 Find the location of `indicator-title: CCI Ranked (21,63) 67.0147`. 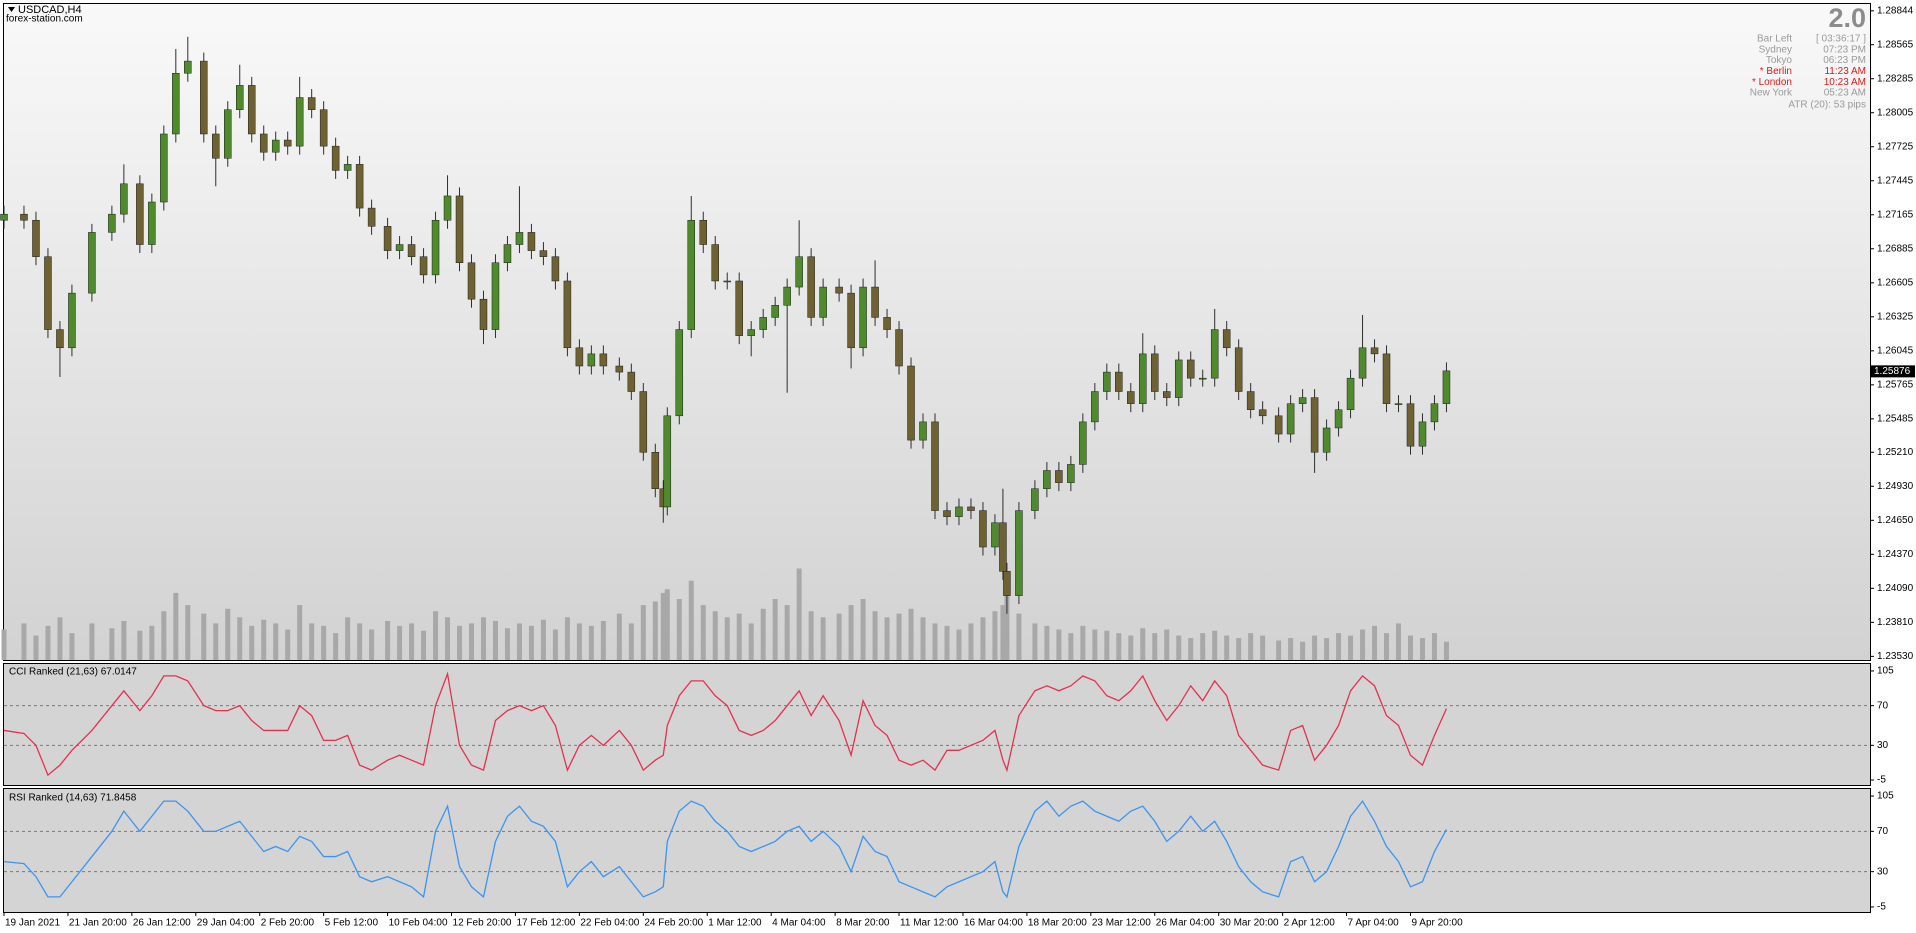

indicator-title: CCI Ranked (21,63) 67.0147 is located at coordinates (73, 672).